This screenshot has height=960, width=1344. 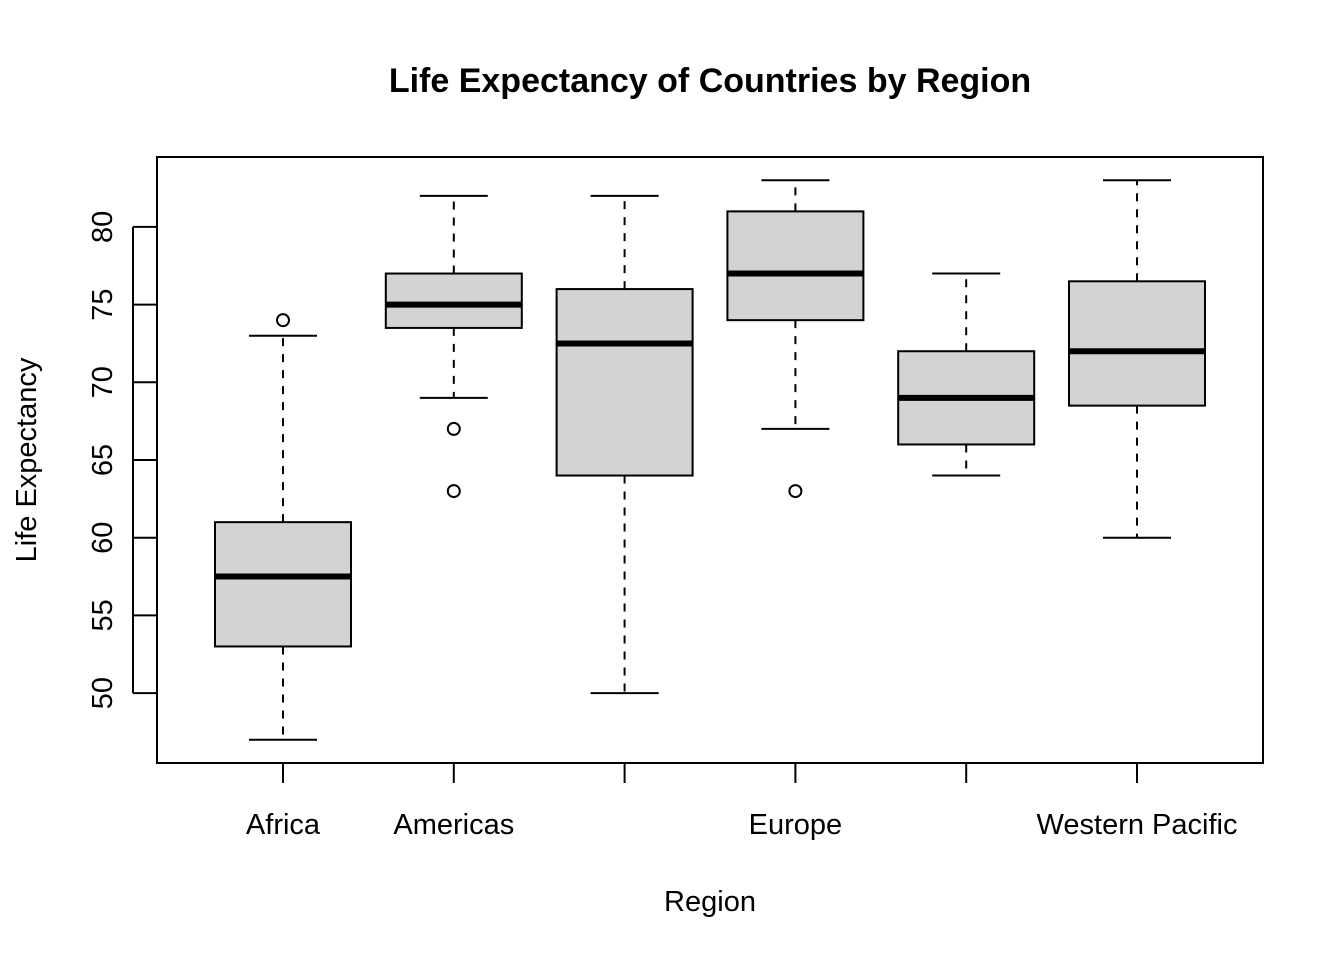 What do you see at coordinates (710, 902) in the screenshot?
I see `x-axis-label: Region` at bounding box center [710, 902].